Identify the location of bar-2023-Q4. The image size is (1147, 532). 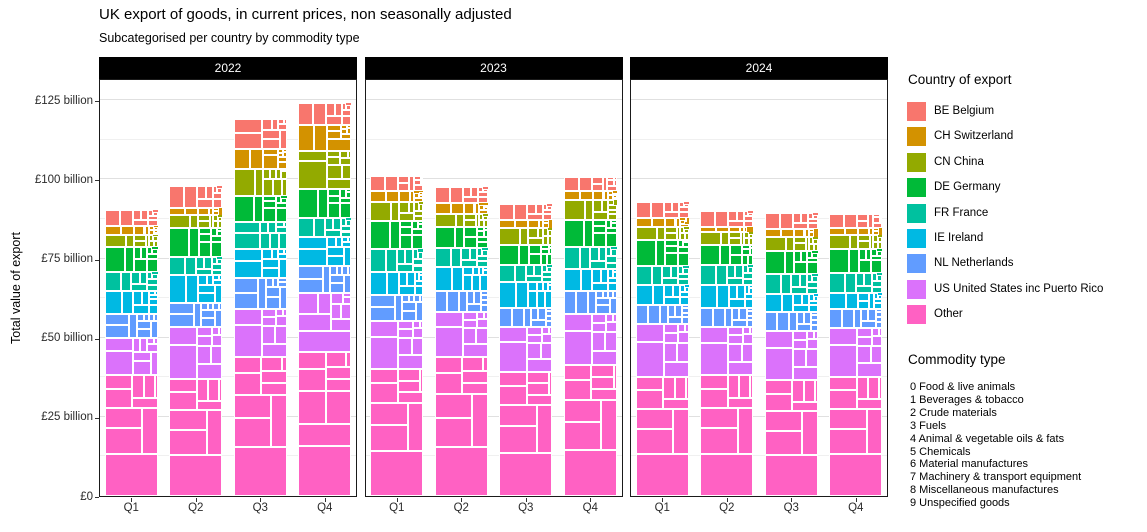
(590, 336).